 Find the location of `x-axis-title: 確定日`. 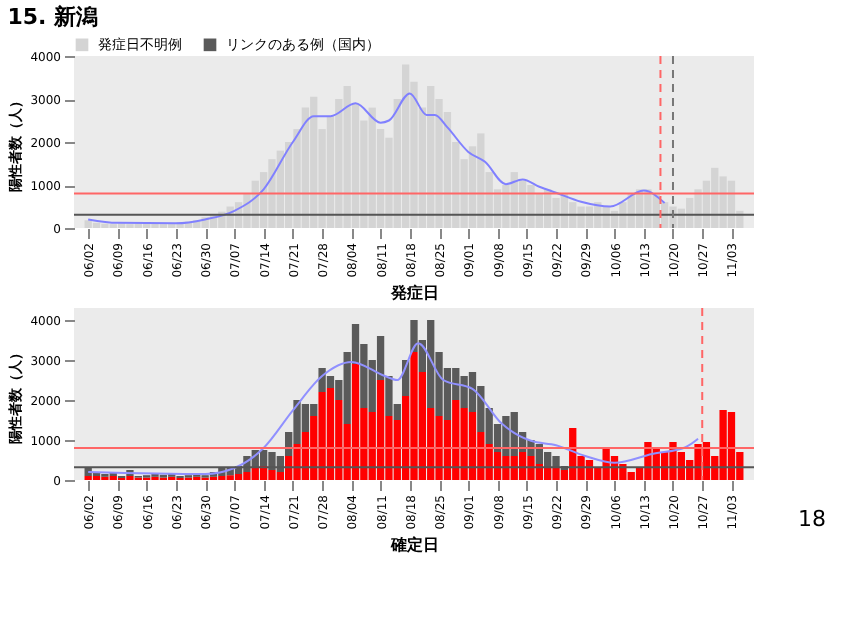

x-axis-title: 確定日 is located at coordinates (414, 543).